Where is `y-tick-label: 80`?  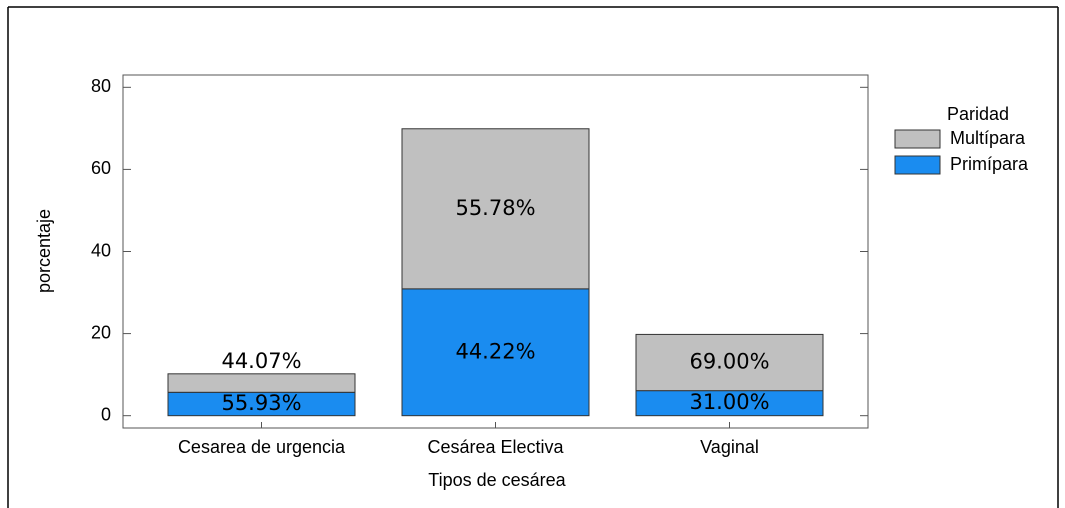
y-tick-label: 80 is located at coordinates (101, 86).